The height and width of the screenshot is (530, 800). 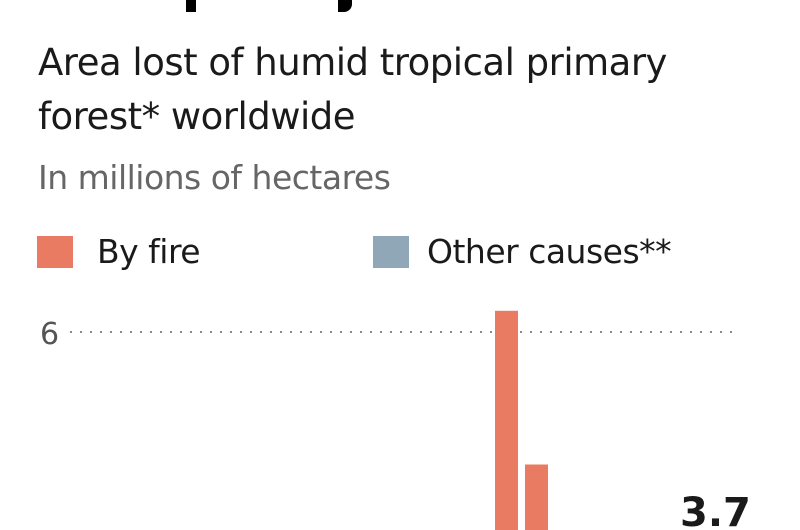 I want to click on legend-label-fire: By fire, so click(x=149, y=251).